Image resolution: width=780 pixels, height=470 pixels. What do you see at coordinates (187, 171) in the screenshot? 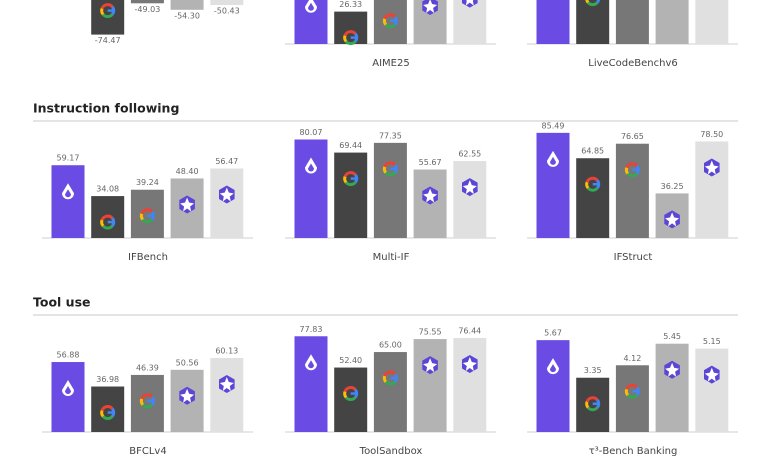
I see `value-label: 48.40` at bounding box center [187, 171].